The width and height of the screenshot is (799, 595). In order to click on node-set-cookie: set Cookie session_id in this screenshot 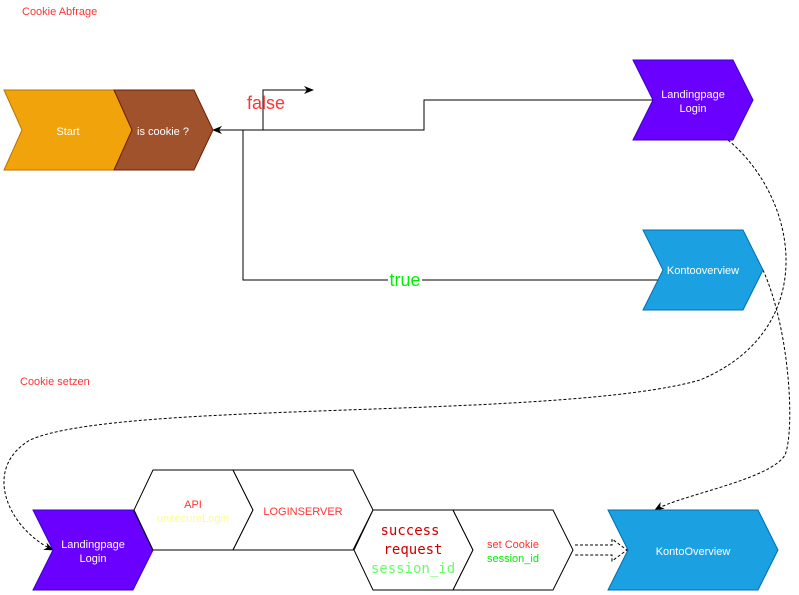, I will do `click(513, 550)`.